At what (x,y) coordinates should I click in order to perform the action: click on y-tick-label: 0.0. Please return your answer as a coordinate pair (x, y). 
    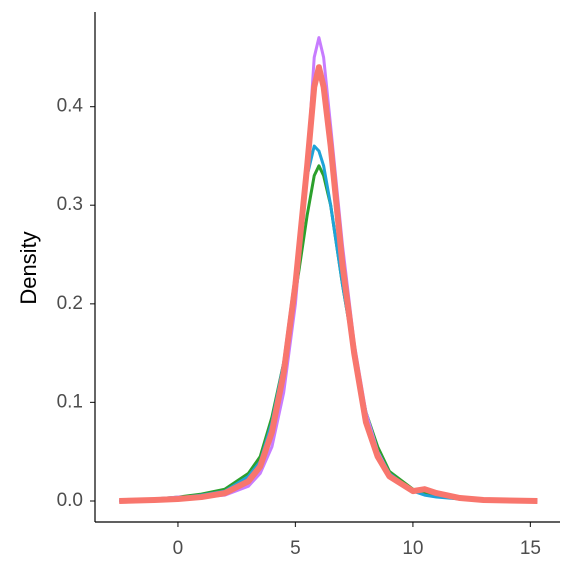
    Looking at the image, I should click on (70, 500).